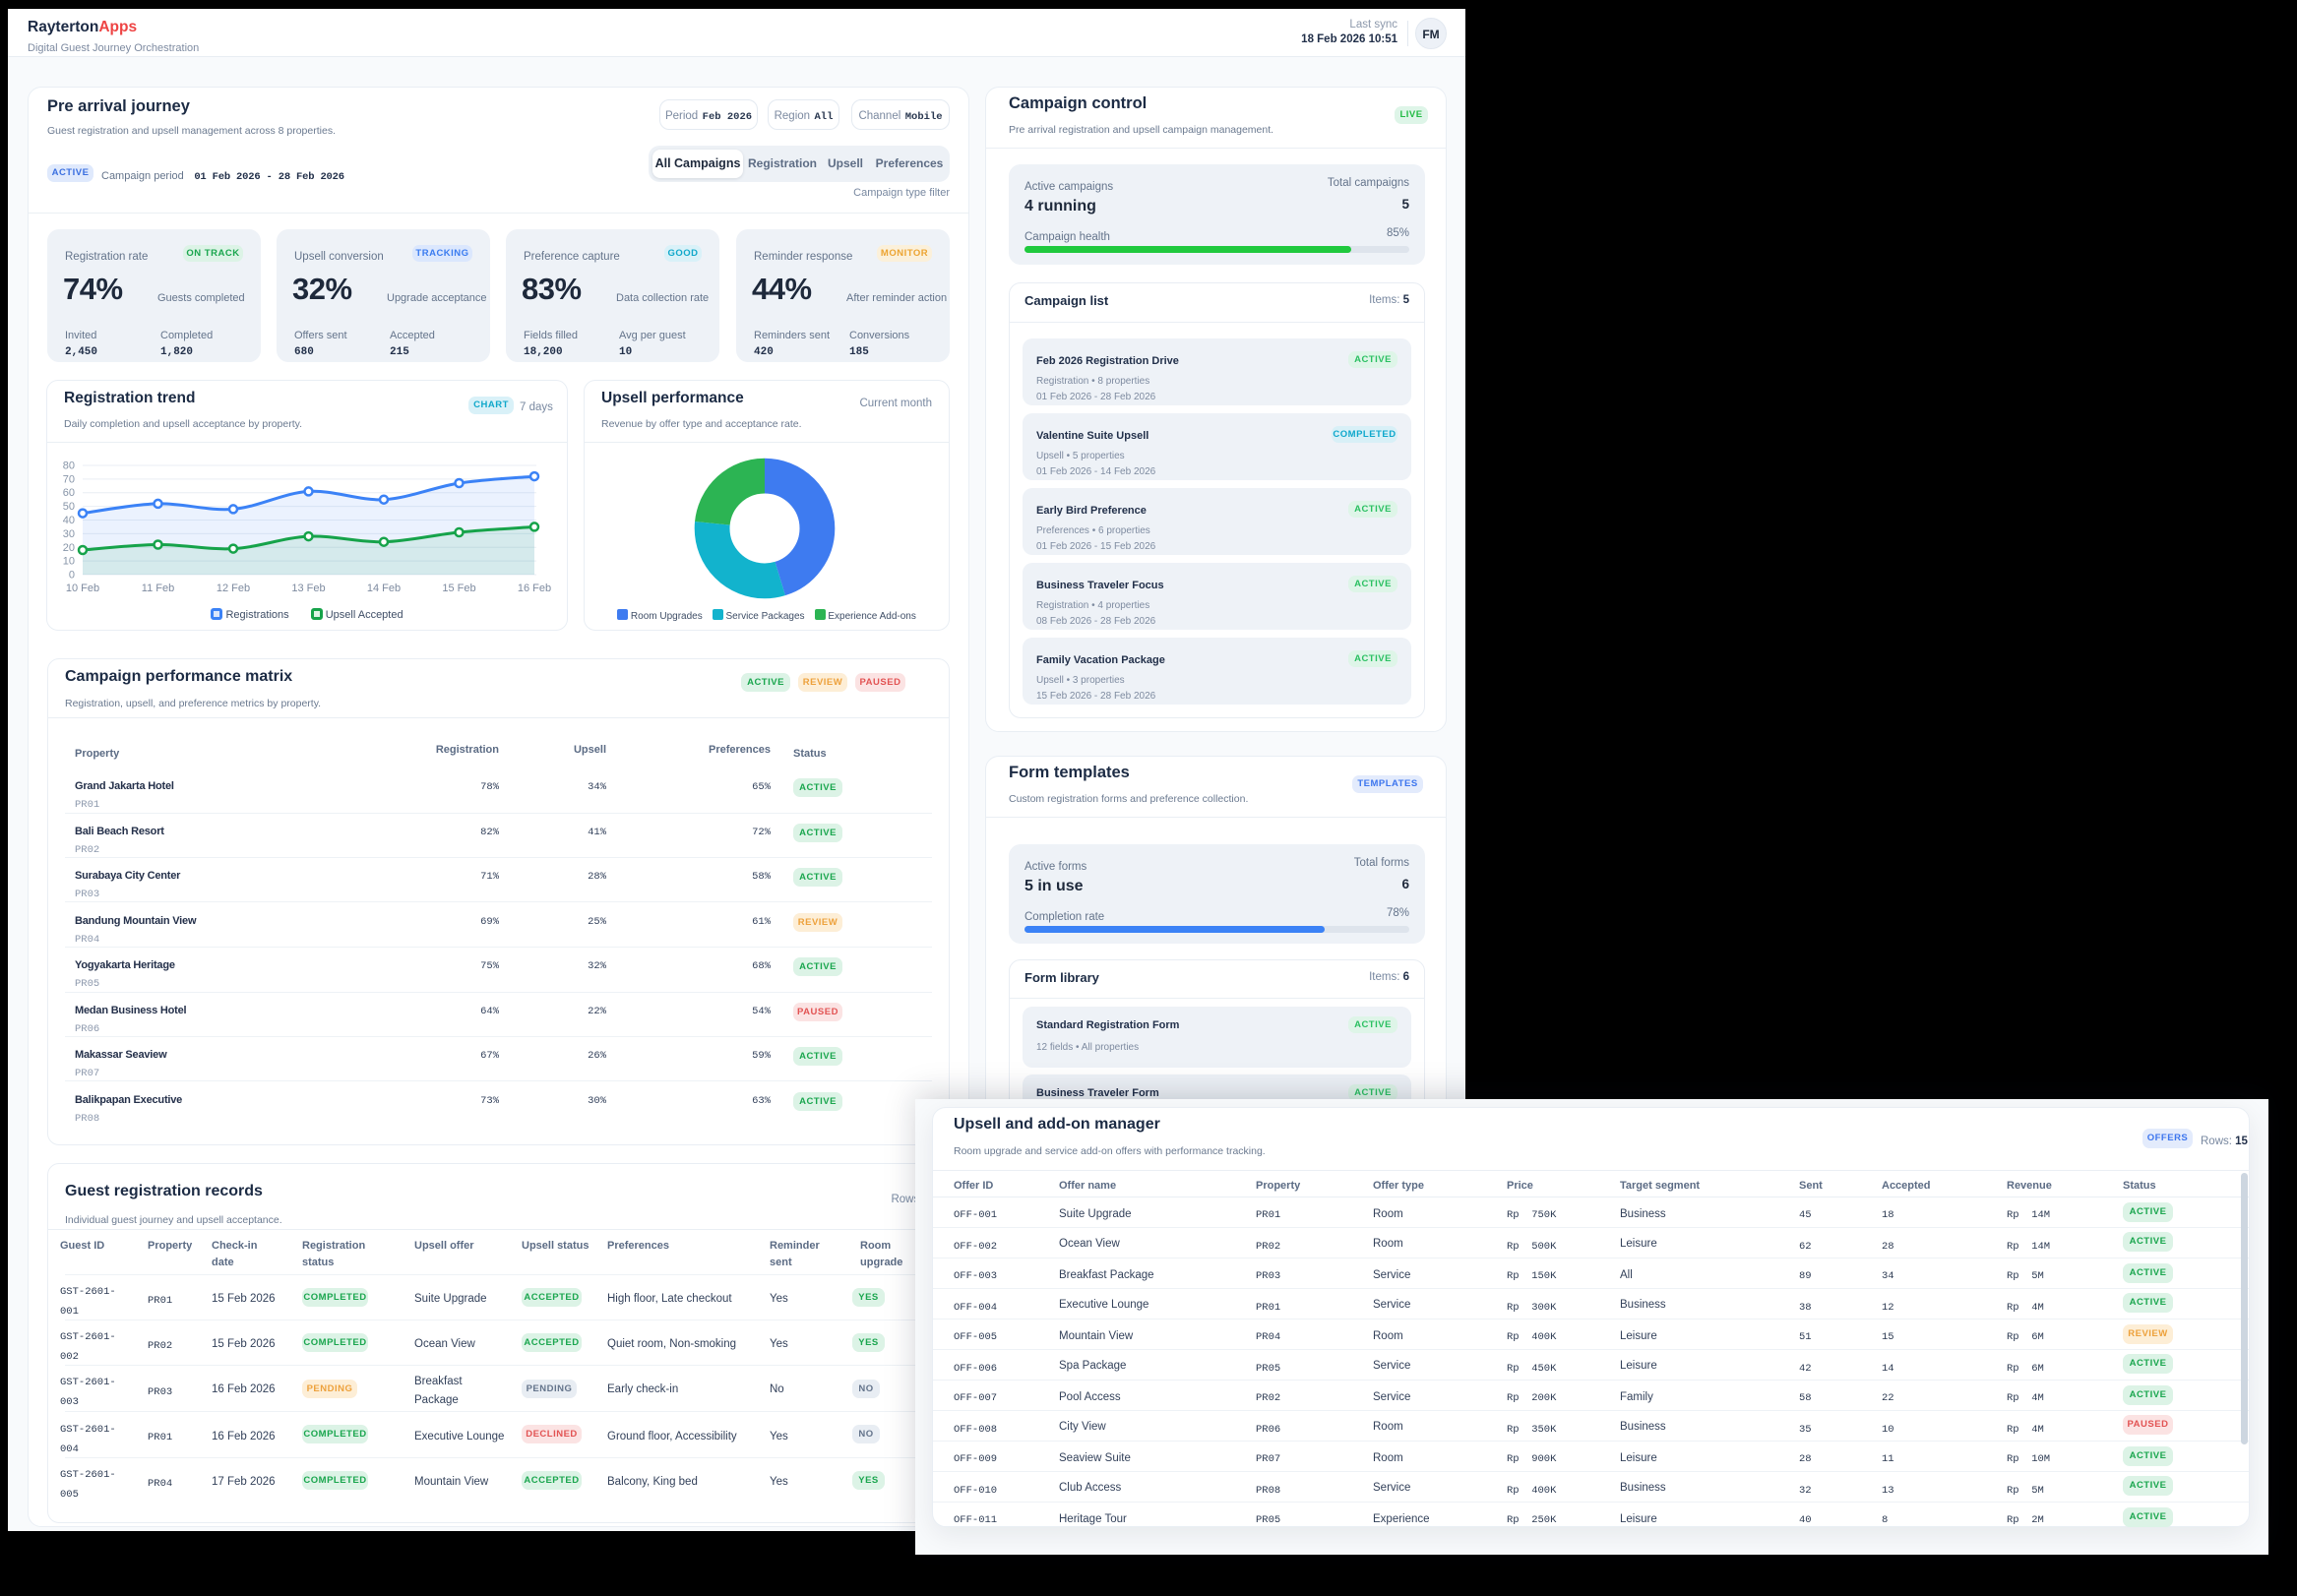 This screenshot has height=1596, width=2297. Describe the element at coordinates (458, 589) in the screenshot. I see `svg-text: 15 Feb` at that location.